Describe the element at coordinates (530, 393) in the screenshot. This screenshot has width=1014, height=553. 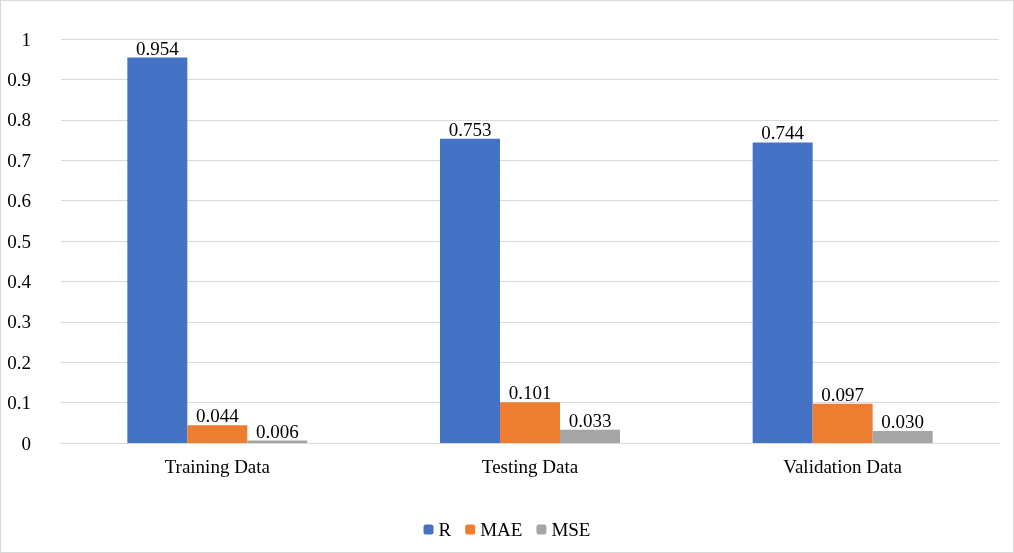
I see `data-label: 0.101` at that location.